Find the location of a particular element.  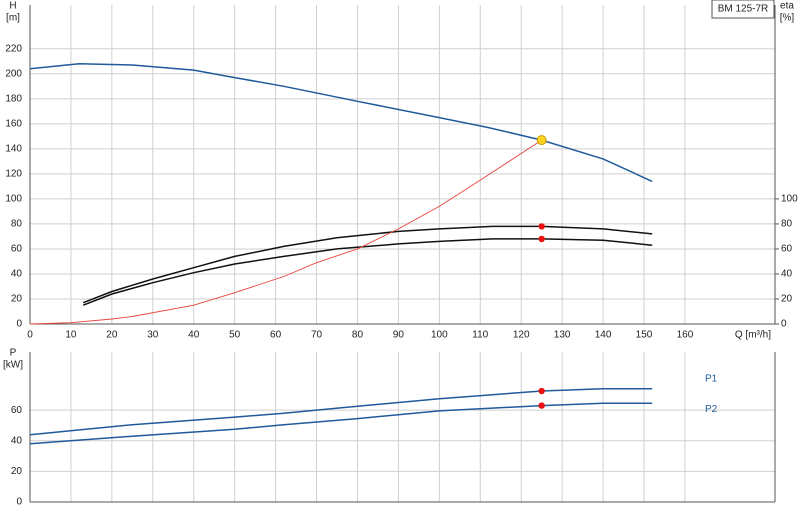

x-tick-label: 70 is located at coordinates (317, 335).